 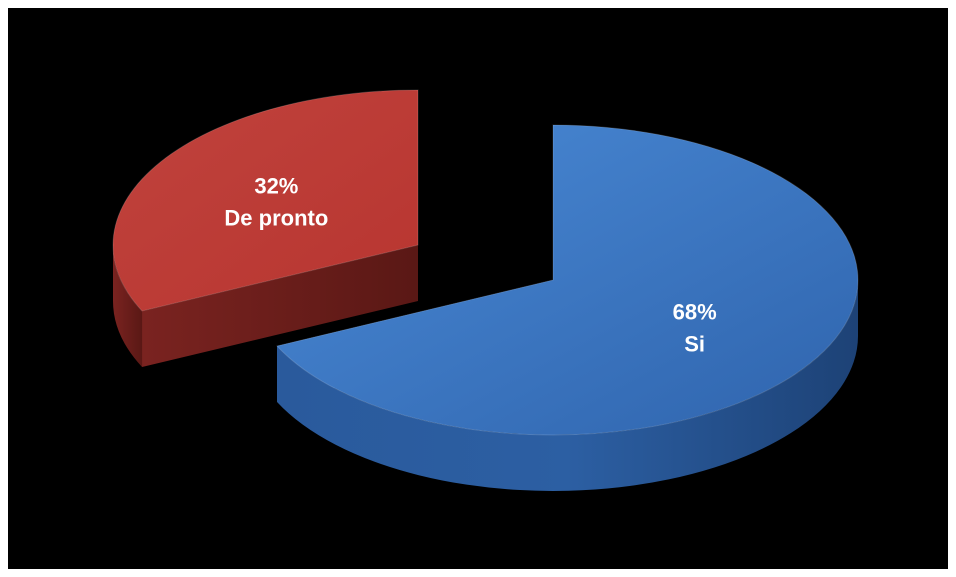 I want to click on slice-percent-label: 32%, so click(x=276, y=185).